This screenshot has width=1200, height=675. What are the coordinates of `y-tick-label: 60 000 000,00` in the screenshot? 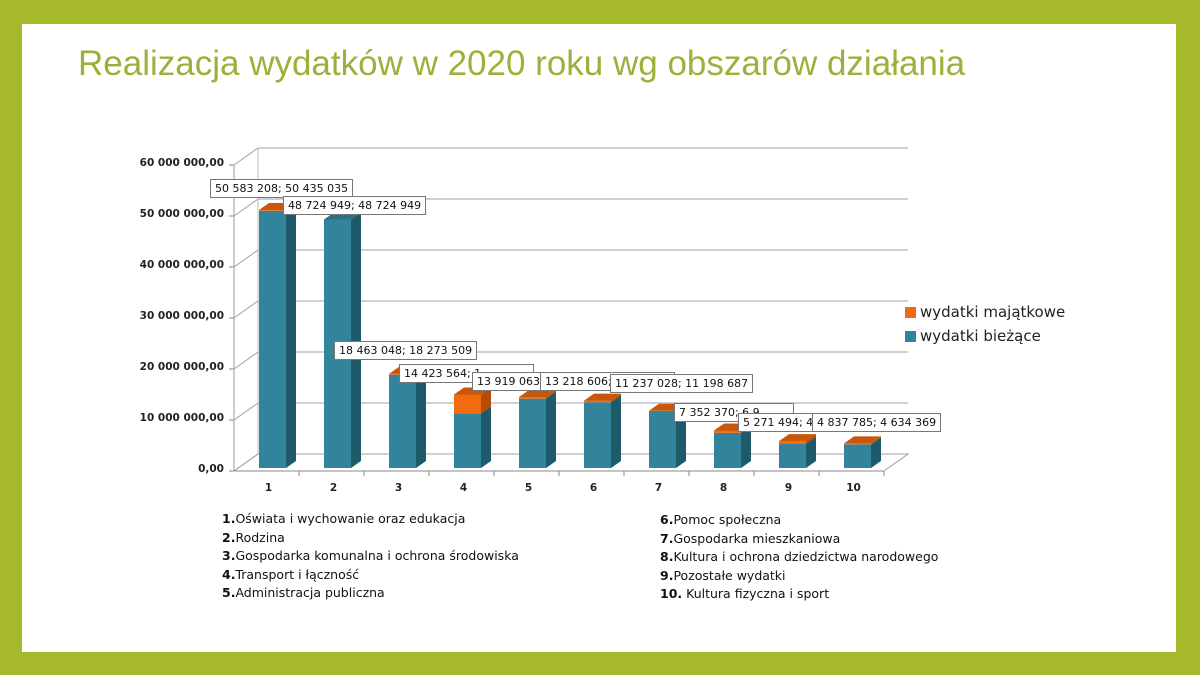 It's located at (181, 163).